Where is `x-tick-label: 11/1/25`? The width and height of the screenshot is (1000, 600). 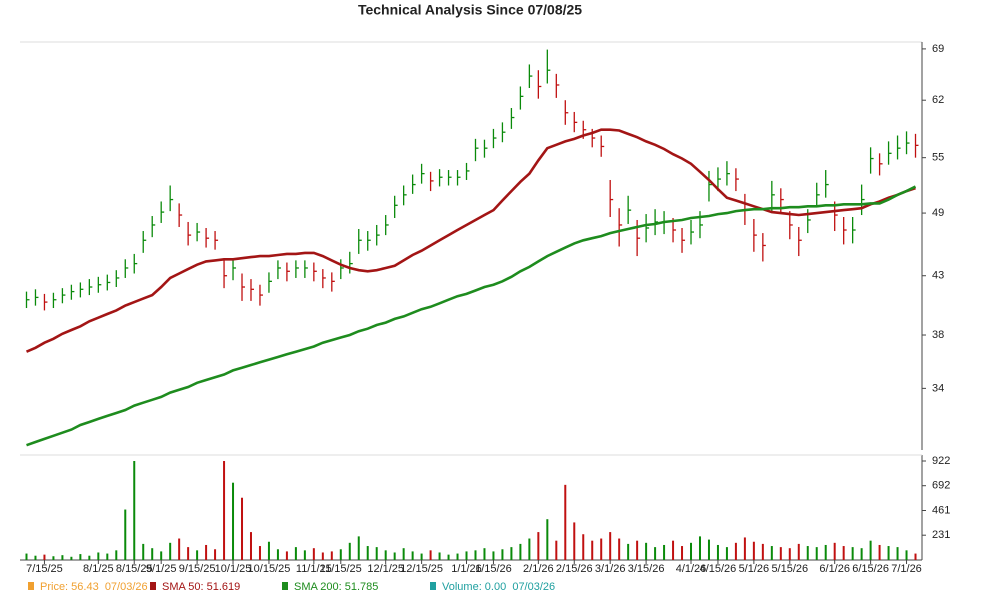
x-tick-label: 11/1/25 is located at coordinates (314, 569).